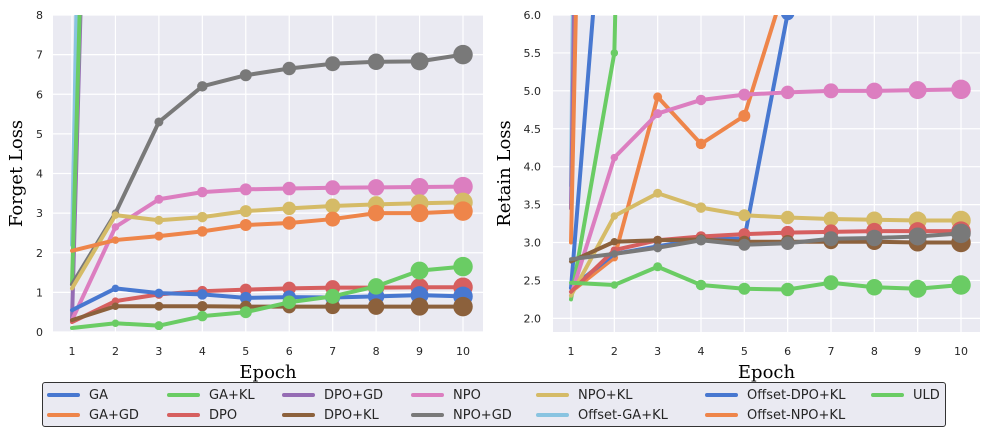 This screenshot has height=438, width=991. Describe the element at coordinates (39, 292) in the screenshot. I see `y-tick-label: 1` at that location.